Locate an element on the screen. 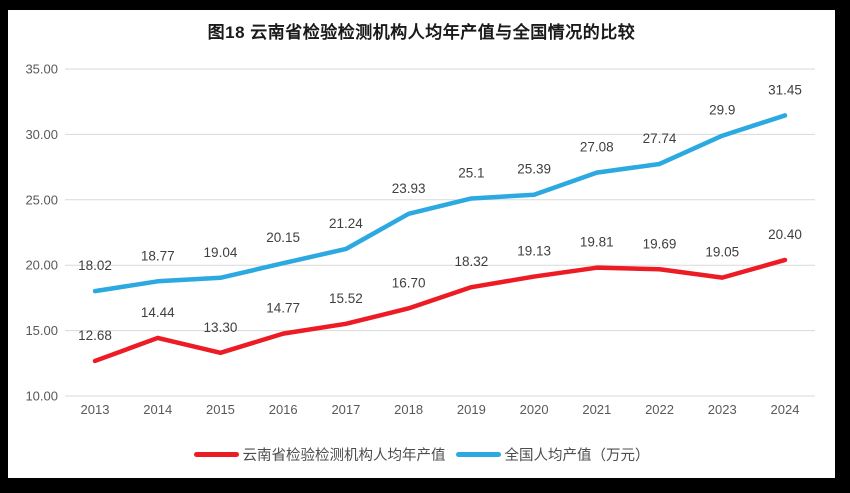 This screenshot has width=850, height=493. data-label: 15.52 is located at coordinates (346, 298).